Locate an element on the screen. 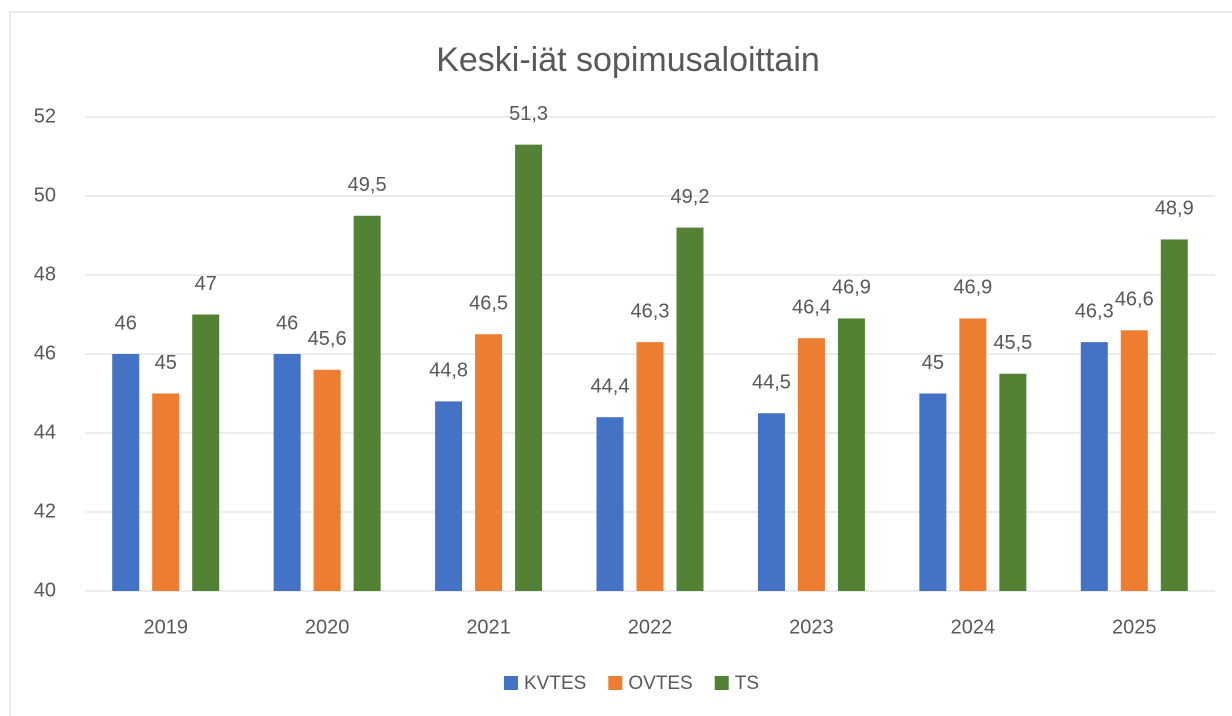 Image resolution: width=1232 pixels, height=716 pixels. legend-label: TS is located at coordinates (747, 683).